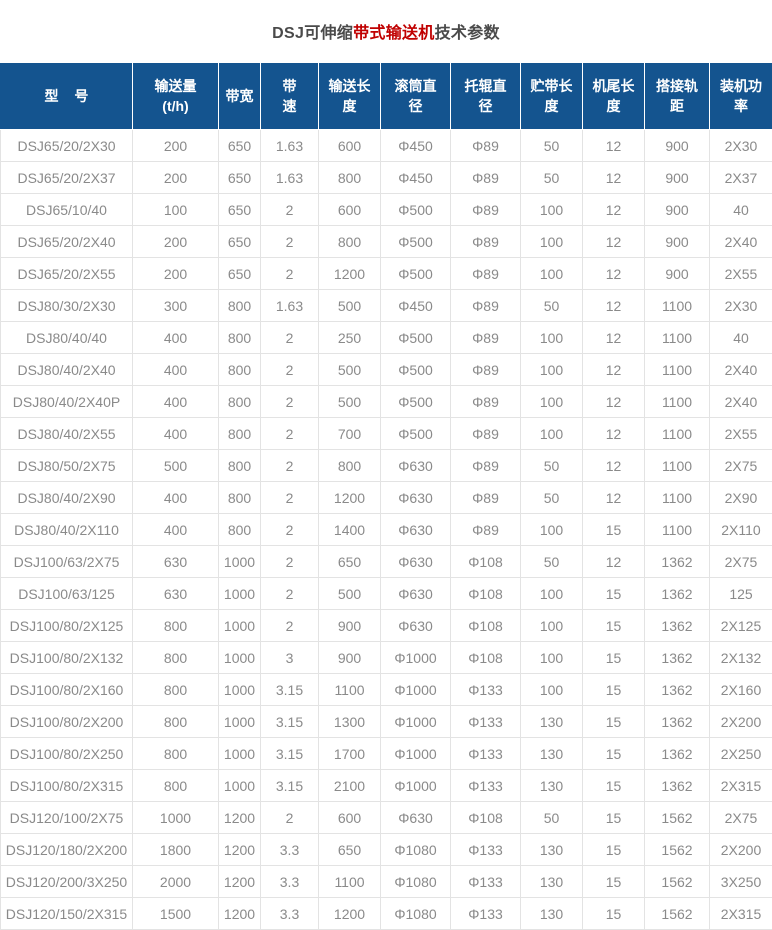  Describe the element at coordinates (290, 146) in the screenshot. I see `cell-speed: 1.63` at that location.